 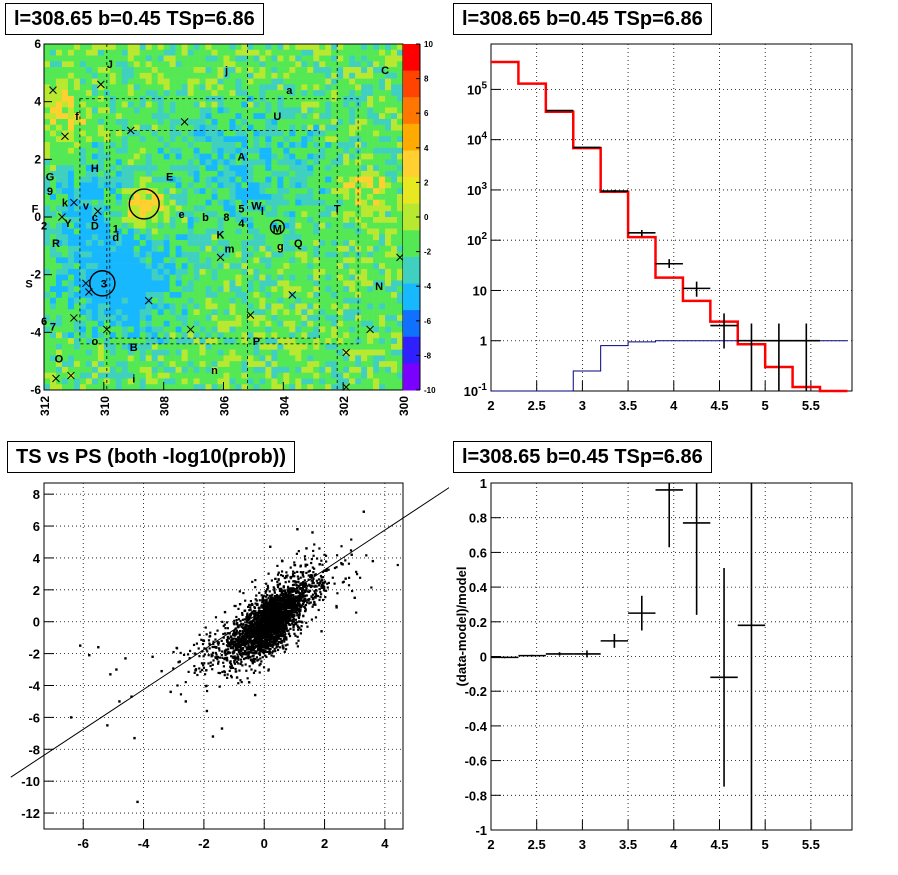 What do you see at coordinates (30, 781) in the screenshot?
I see `y-tick-label: -10` at bounding box center [30, 781].